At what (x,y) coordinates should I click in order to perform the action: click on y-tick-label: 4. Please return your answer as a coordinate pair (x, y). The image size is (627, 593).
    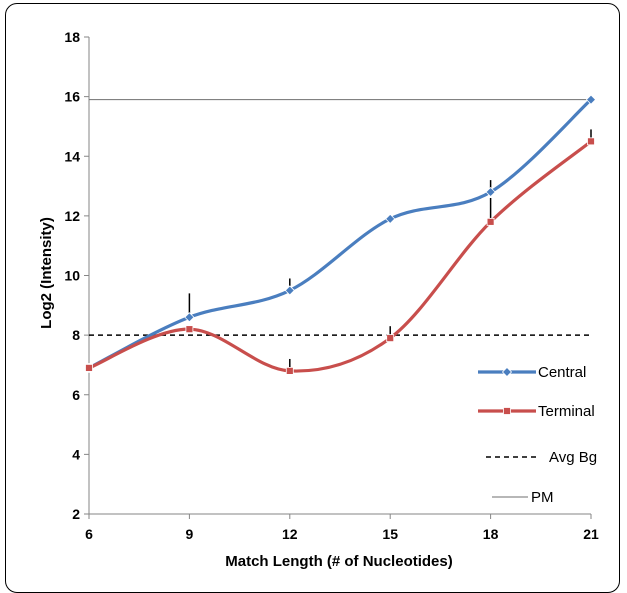
    Looking at the image, I should click on (76, 454).